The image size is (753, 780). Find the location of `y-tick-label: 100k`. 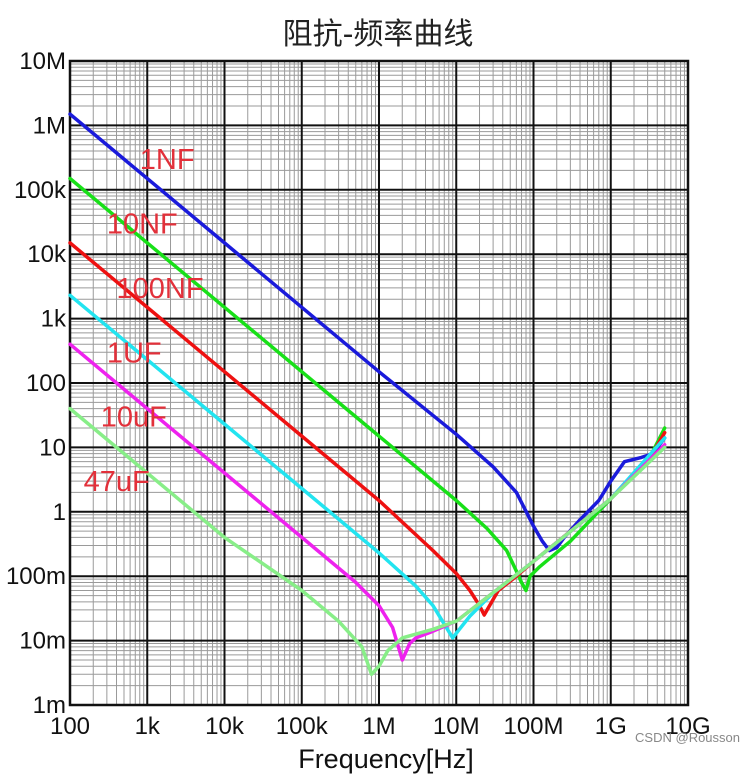

y-tick-label: 100k is located at coordinates (40, 190).